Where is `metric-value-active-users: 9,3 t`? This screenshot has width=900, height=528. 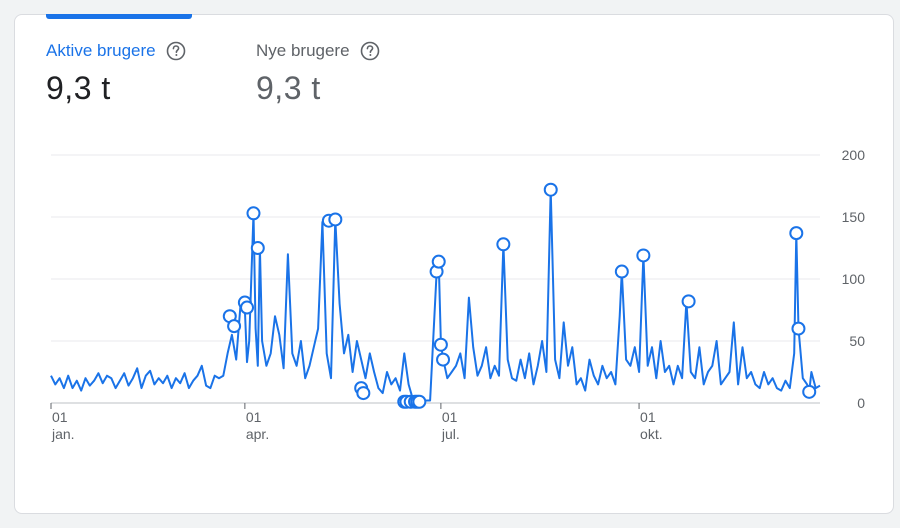
metric-value-active-users: 9,3 t is located at coordinates (78, 88).